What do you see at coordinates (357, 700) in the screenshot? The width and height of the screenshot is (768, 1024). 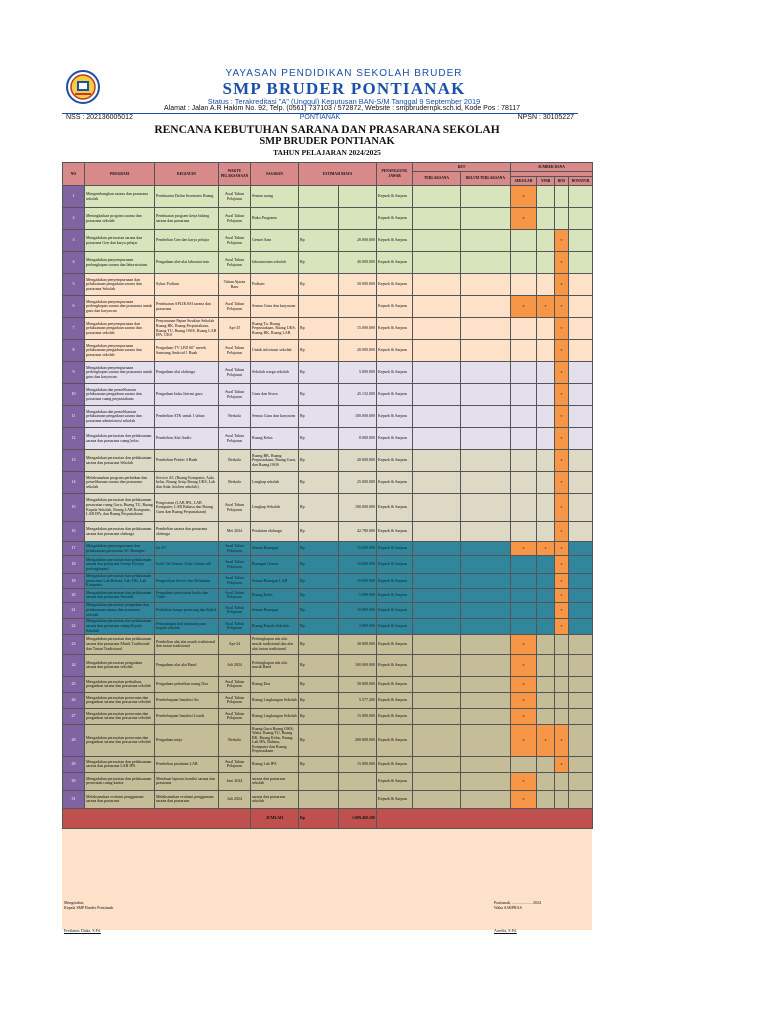 I see `row-biaya: 5.577.200` at bounding box center [357, 700].